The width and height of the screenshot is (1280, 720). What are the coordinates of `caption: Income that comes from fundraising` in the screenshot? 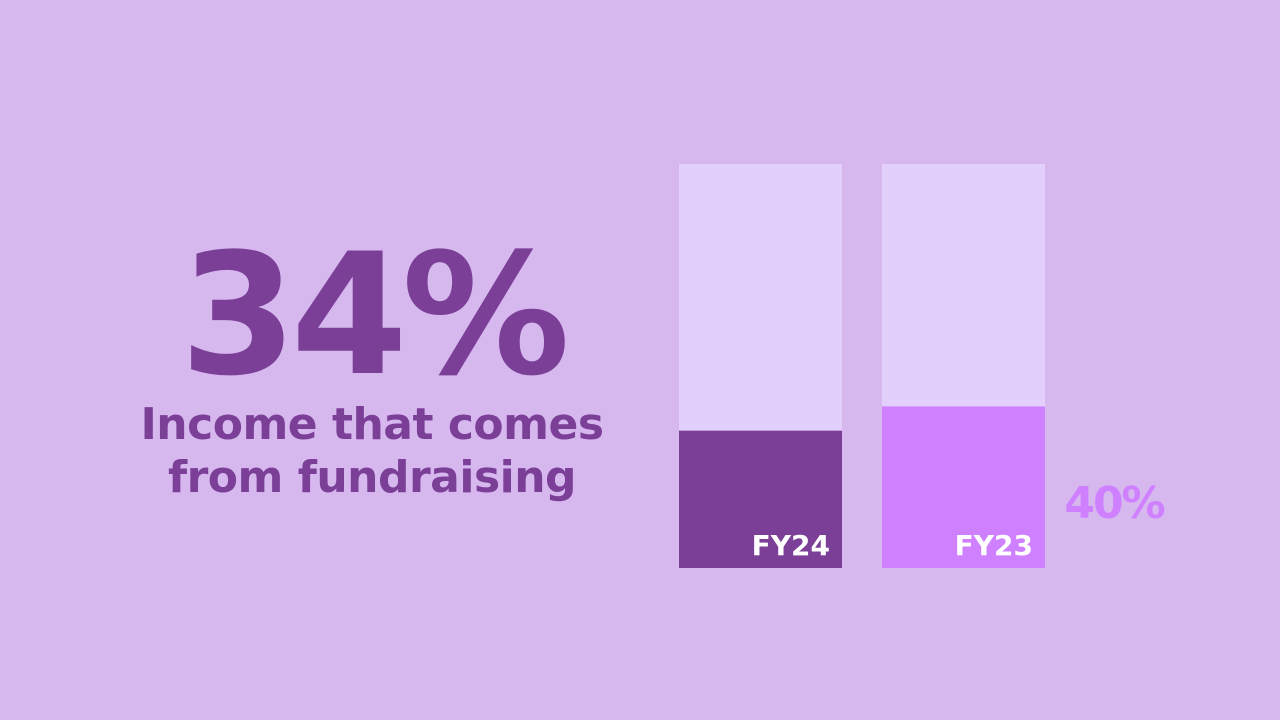 It's located at (372, 451).